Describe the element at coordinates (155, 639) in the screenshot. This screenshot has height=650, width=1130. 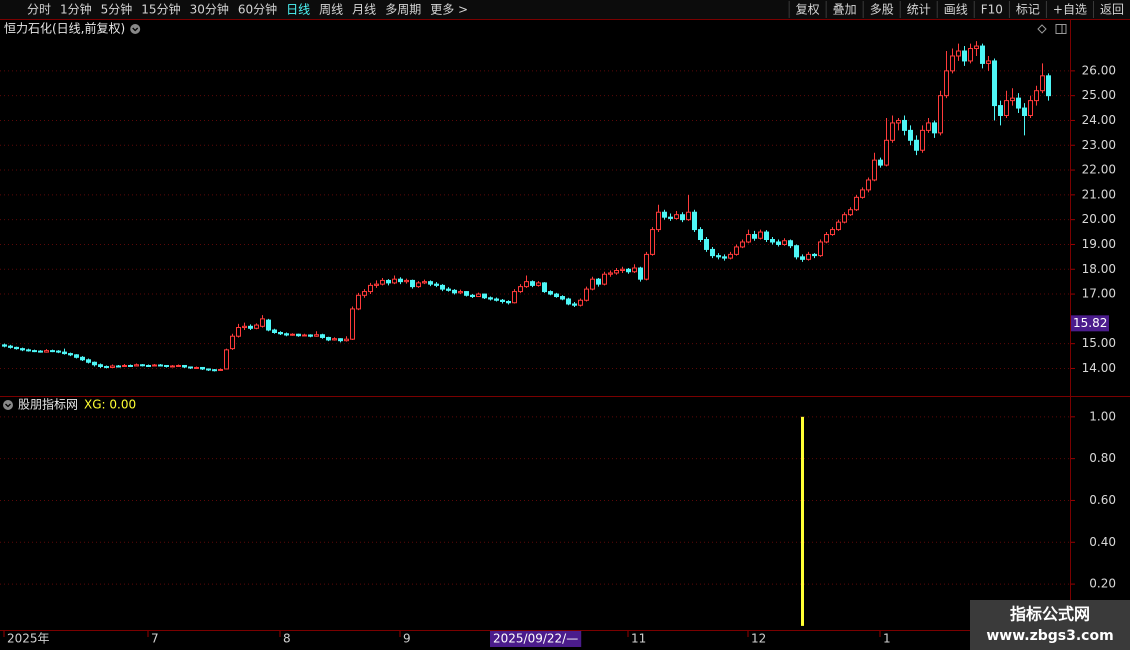
I see `x-tick-label: 7` at that location.